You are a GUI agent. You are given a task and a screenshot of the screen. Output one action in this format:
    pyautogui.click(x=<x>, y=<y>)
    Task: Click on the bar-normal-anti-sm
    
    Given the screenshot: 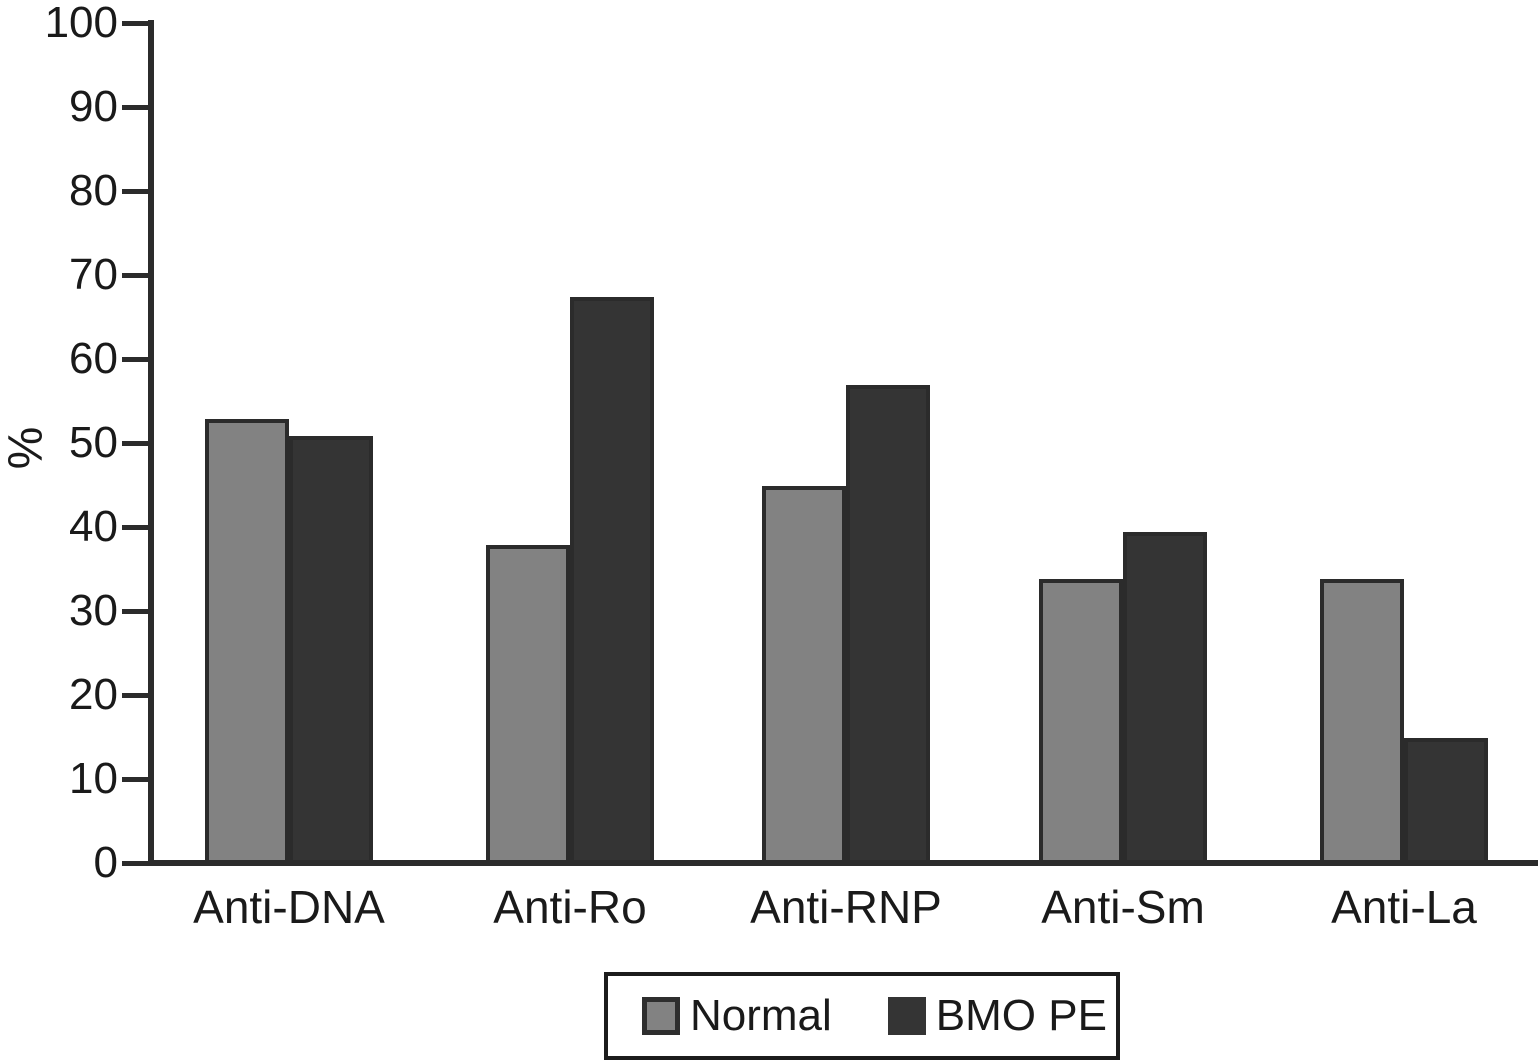 What is the action you would take?
    pyautogui.click(x=1081, y=719)
    